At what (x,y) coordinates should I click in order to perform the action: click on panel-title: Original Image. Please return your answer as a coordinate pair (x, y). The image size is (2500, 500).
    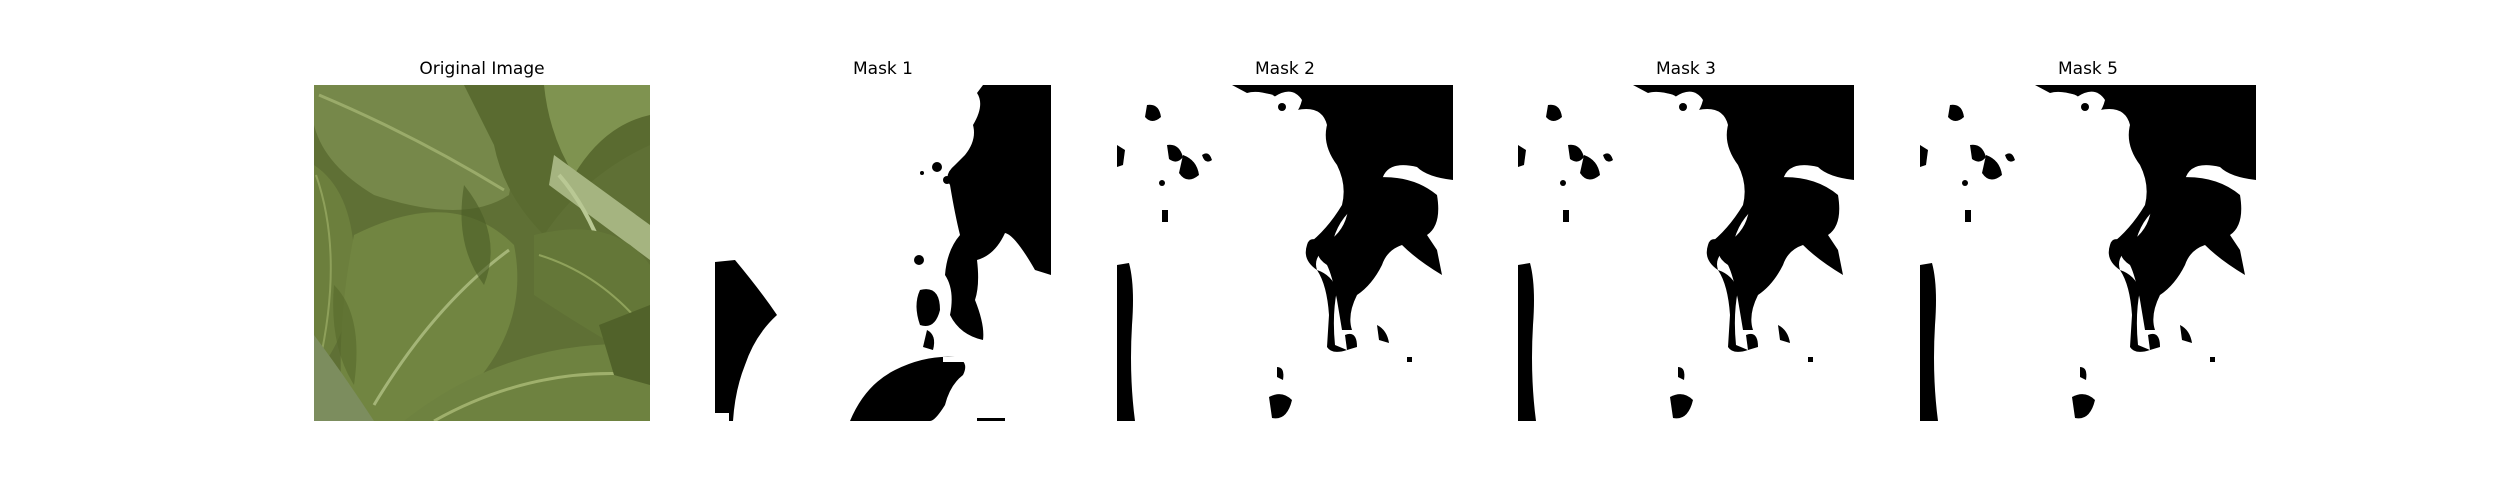
    Looking at the image, I should click on (482, 69).